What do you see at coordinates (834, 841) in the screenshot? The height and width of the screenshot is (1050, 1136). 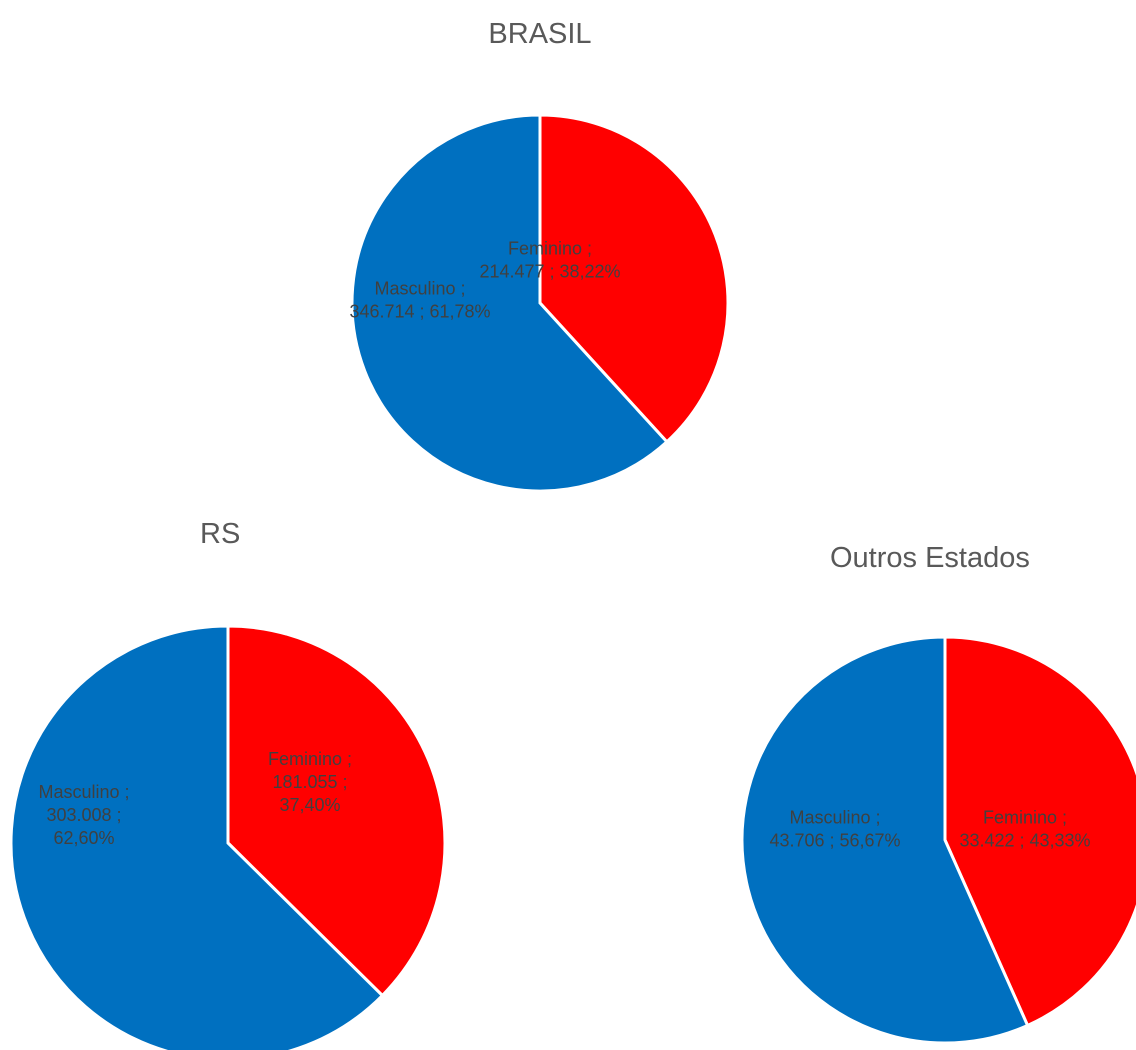 I see `data-label-line: 43.706 ; 56,67%` at bounding box center [834, 841].